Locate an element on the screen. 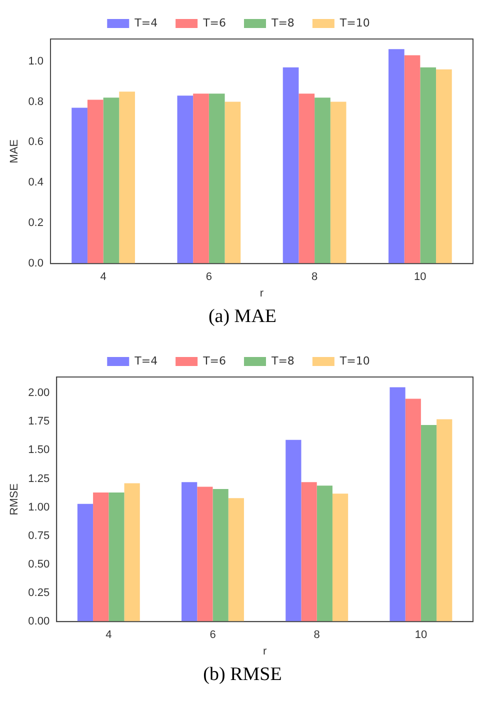  y-axis-title: RMSE is located at coordinates (14, 499).